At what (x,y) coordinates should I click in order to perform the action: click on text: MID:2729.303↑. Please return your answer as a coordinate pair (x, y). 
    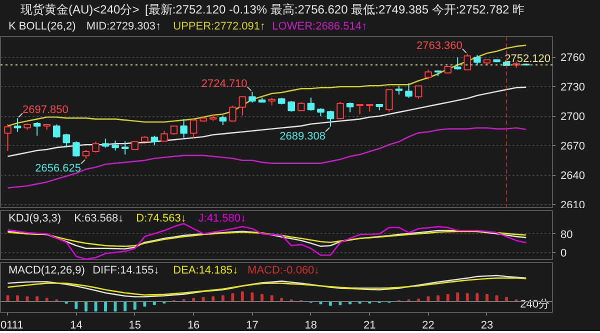
    Looking at the image, I should click on (124, 26).